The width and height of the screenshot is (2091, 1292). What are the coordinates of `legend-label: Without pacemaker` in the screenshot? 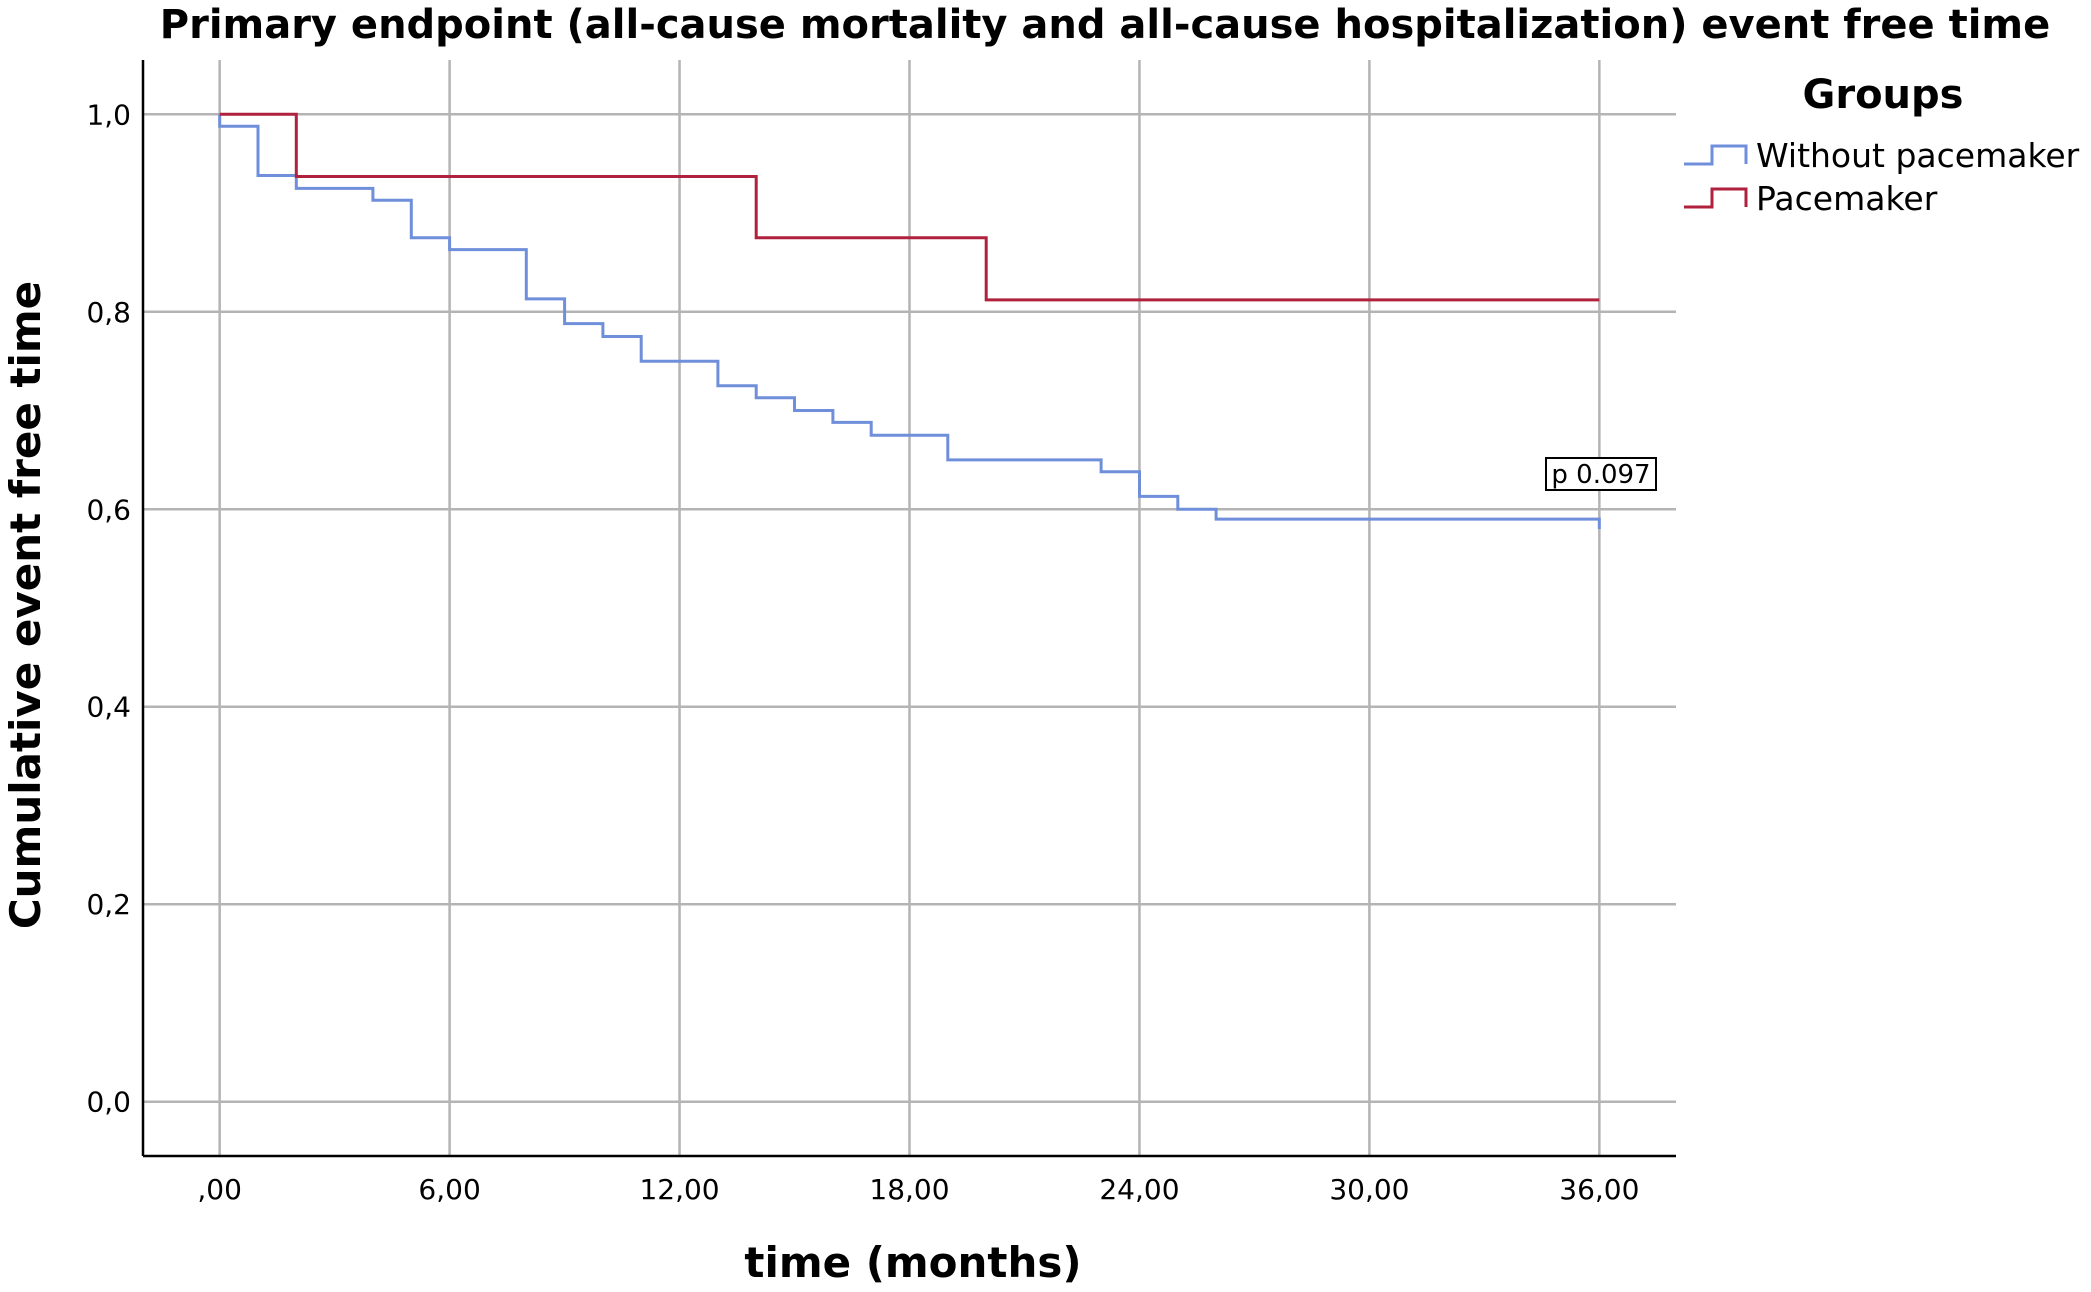 It's located at (1918, 155).